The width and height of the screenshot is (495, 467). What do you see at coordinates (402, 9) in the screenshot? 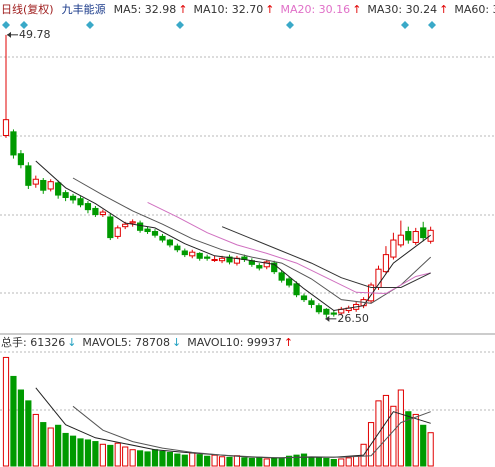
I see `legend-entry: MA30: 30.24` at bounding box center [402, 9].